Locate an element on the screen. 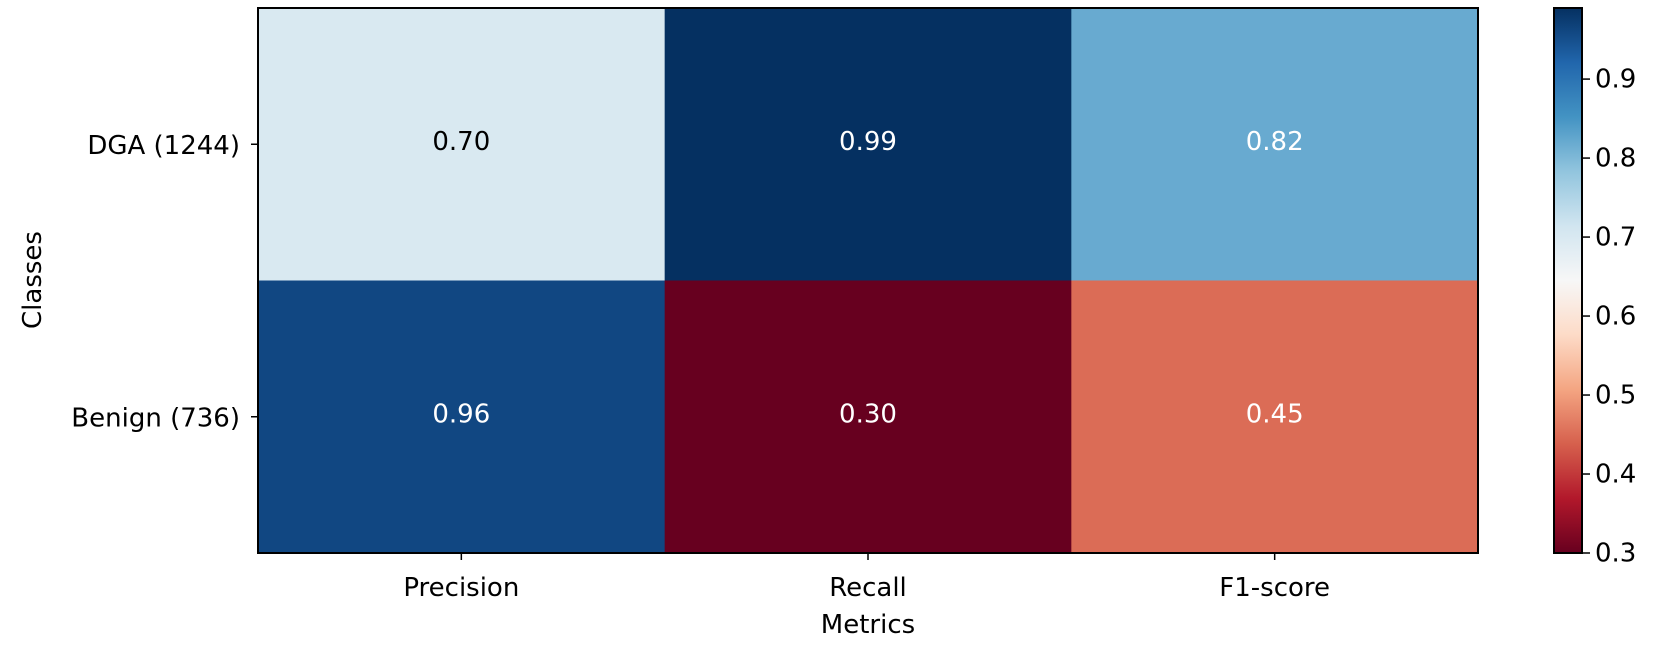  colorbar: 0.3 0.4 0.5 0.6 0.7 0.8 0.9 is located at coordinates (1594, 288).